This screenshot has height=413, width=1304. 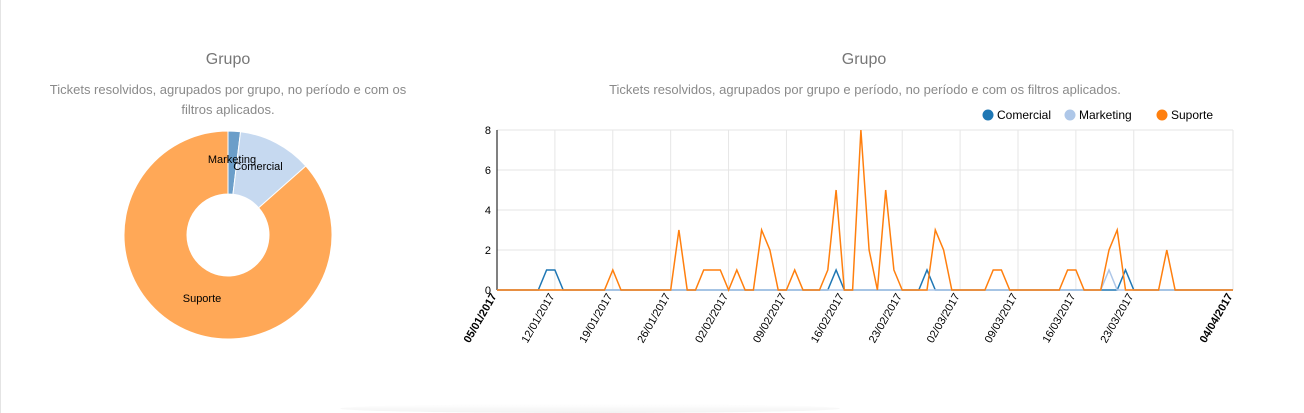 I want to click on series-line-marketing, so click(x=865, y=279).